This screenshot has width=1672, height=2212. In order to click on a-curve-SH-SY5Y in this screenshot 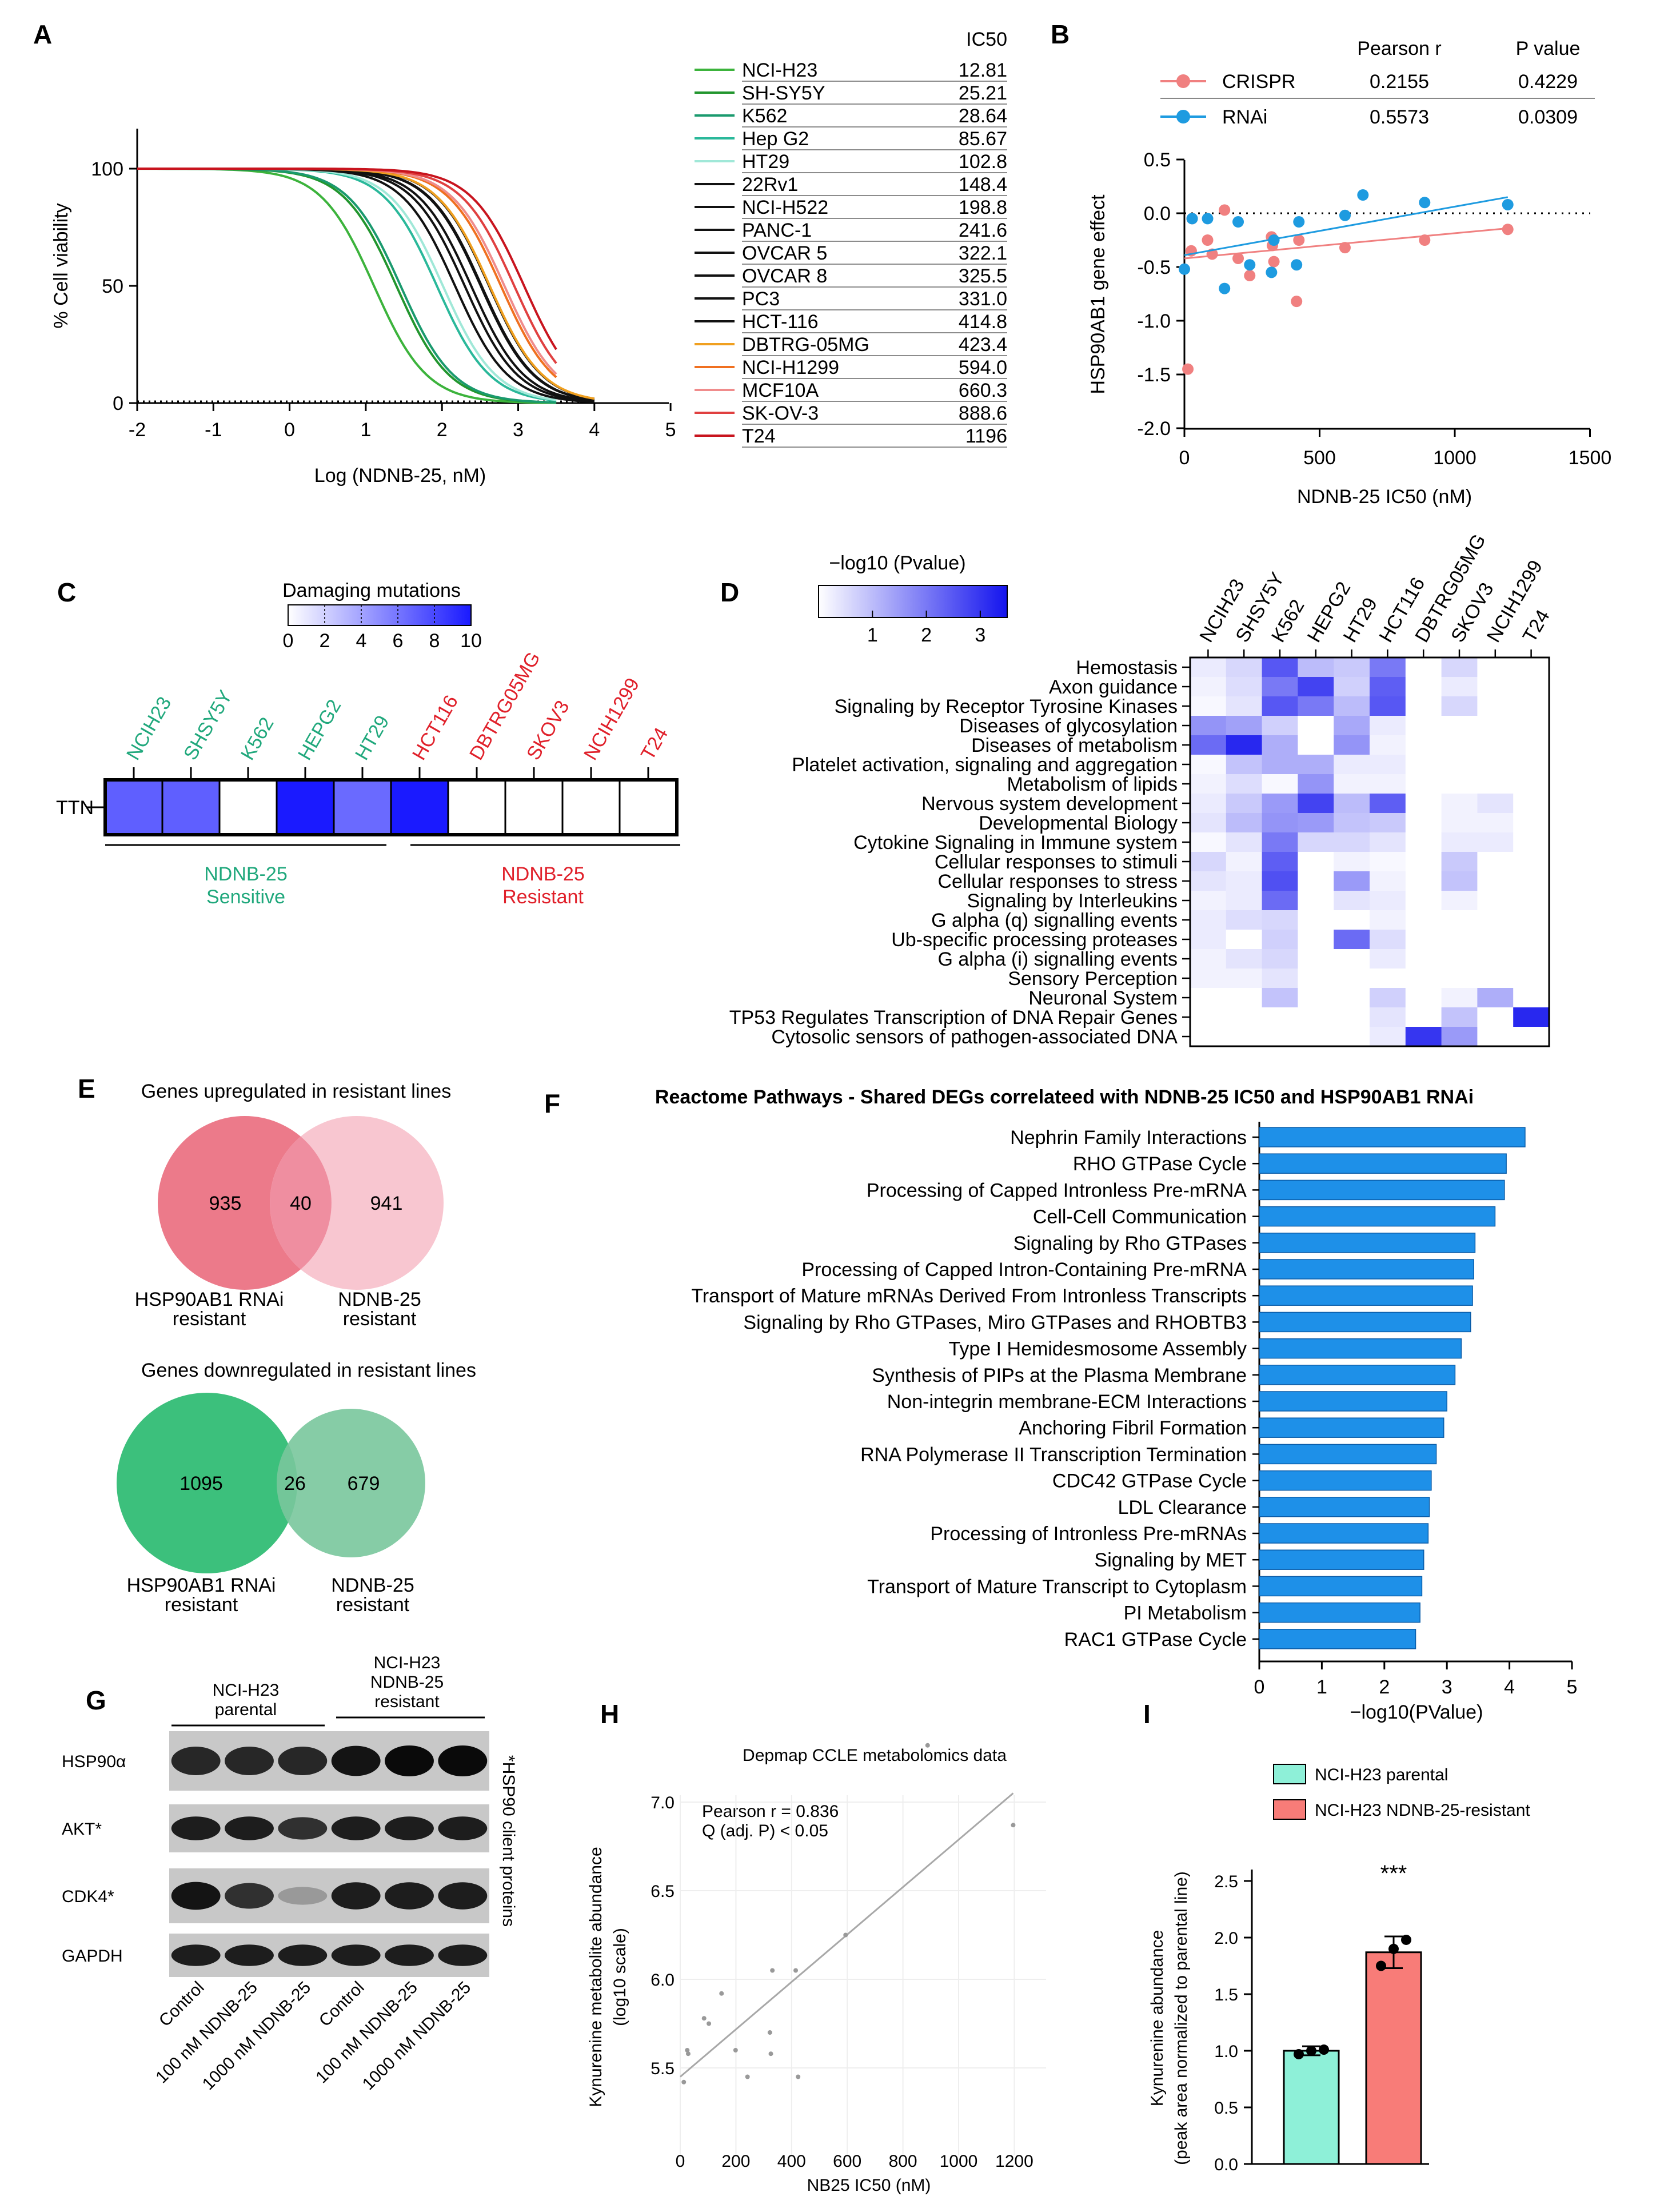, I will do `click(347, 286)`.